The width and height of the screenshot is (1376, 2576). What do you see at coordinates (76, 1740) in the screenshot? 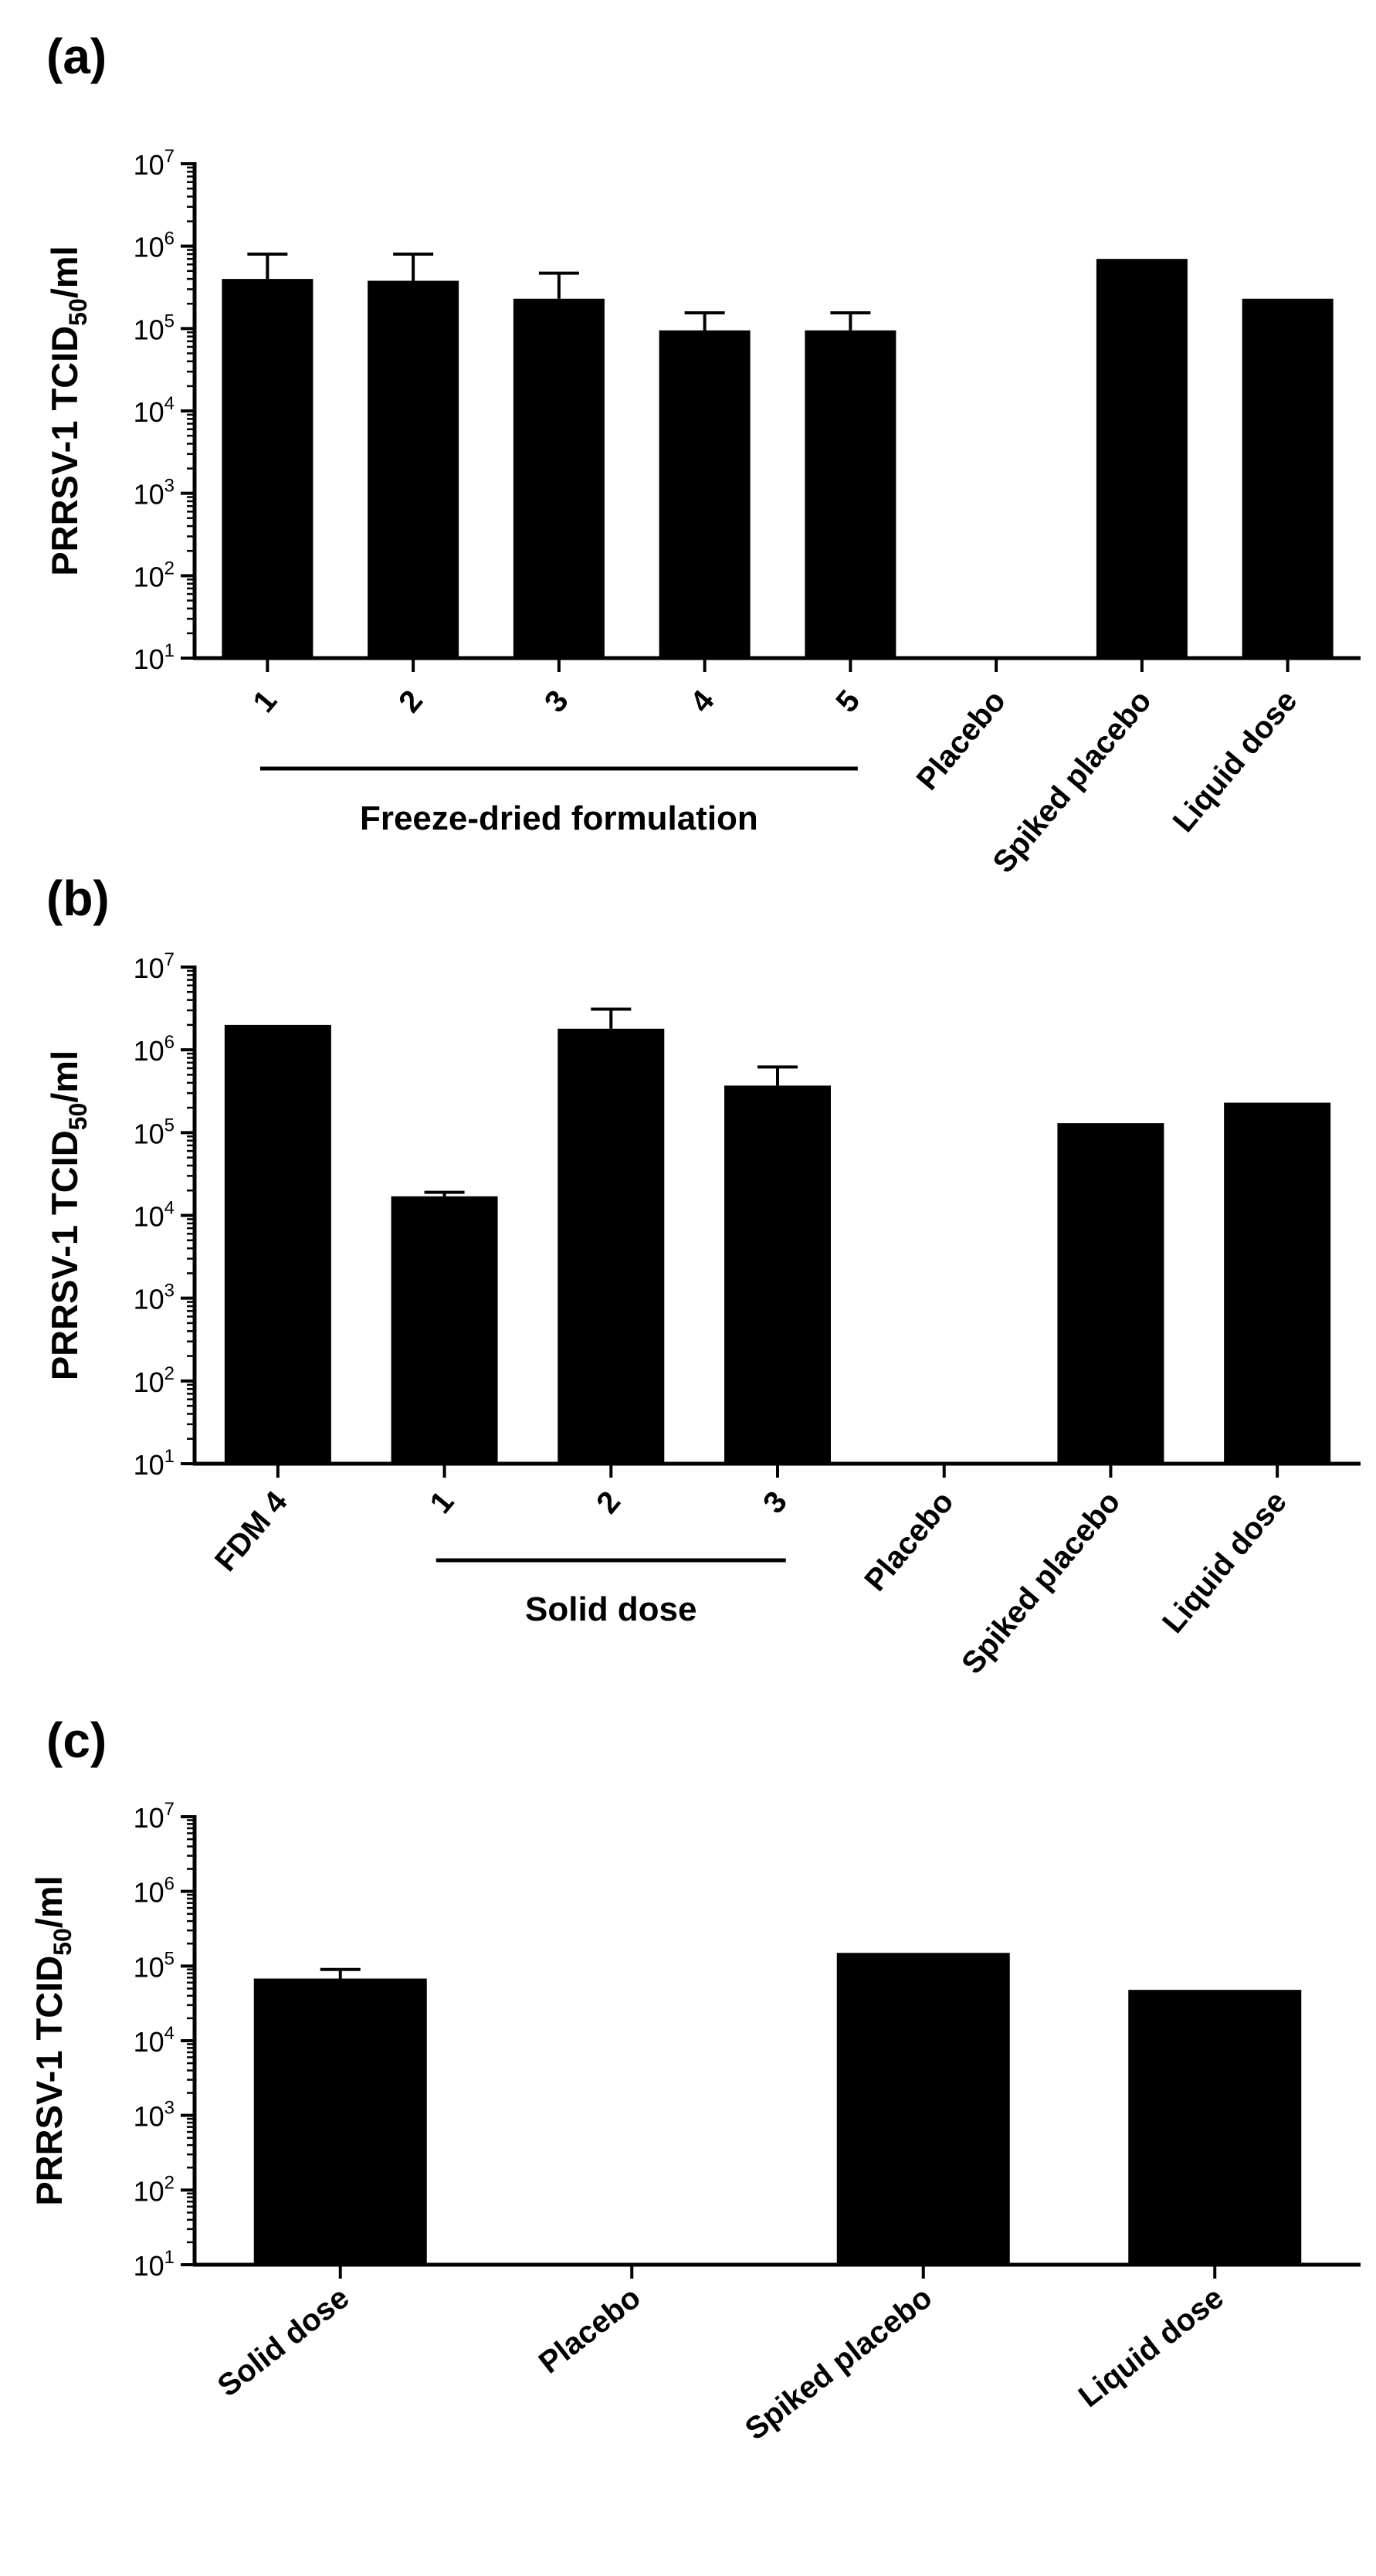
I see `panel-label: (c)` at bounding box center [76, 1740].